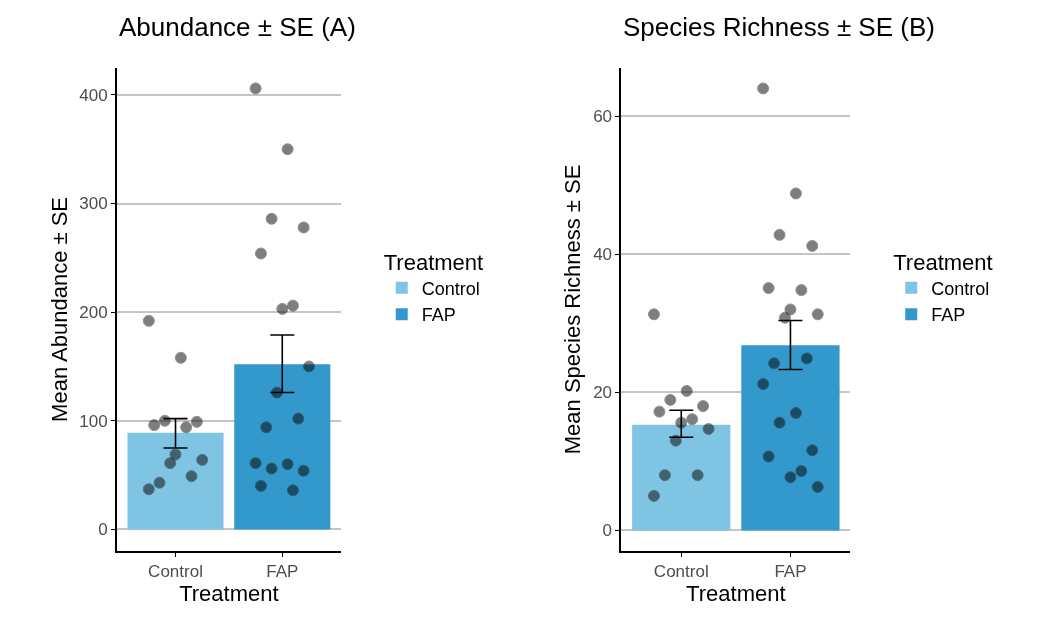  What do you see at coordinates (93, 204) in the screenshot?
I see `y-tick-label: 300` at bounding box center [93, 204].